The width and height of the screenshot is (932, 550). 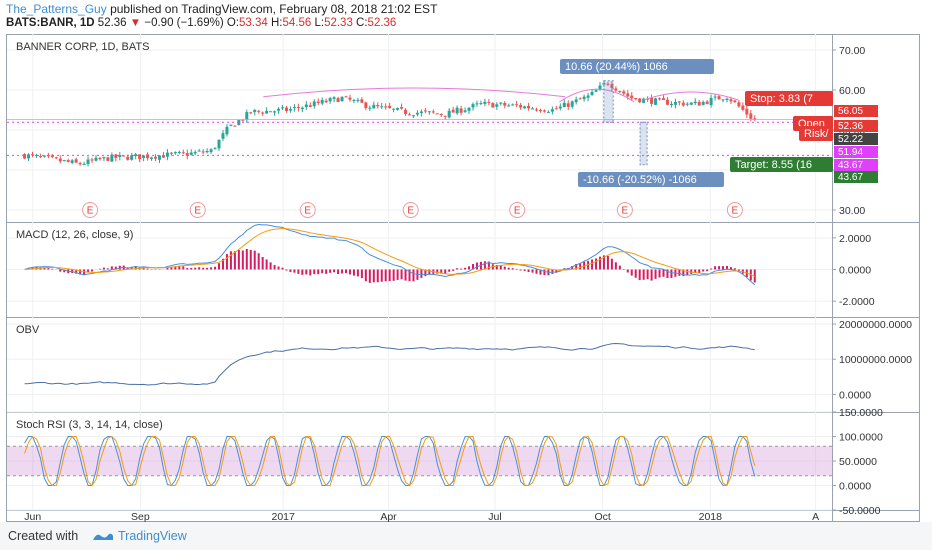 I want to click on pane-title: Stoch RSI (3, 3, 14, 14, close), so click(x=89, y=425).